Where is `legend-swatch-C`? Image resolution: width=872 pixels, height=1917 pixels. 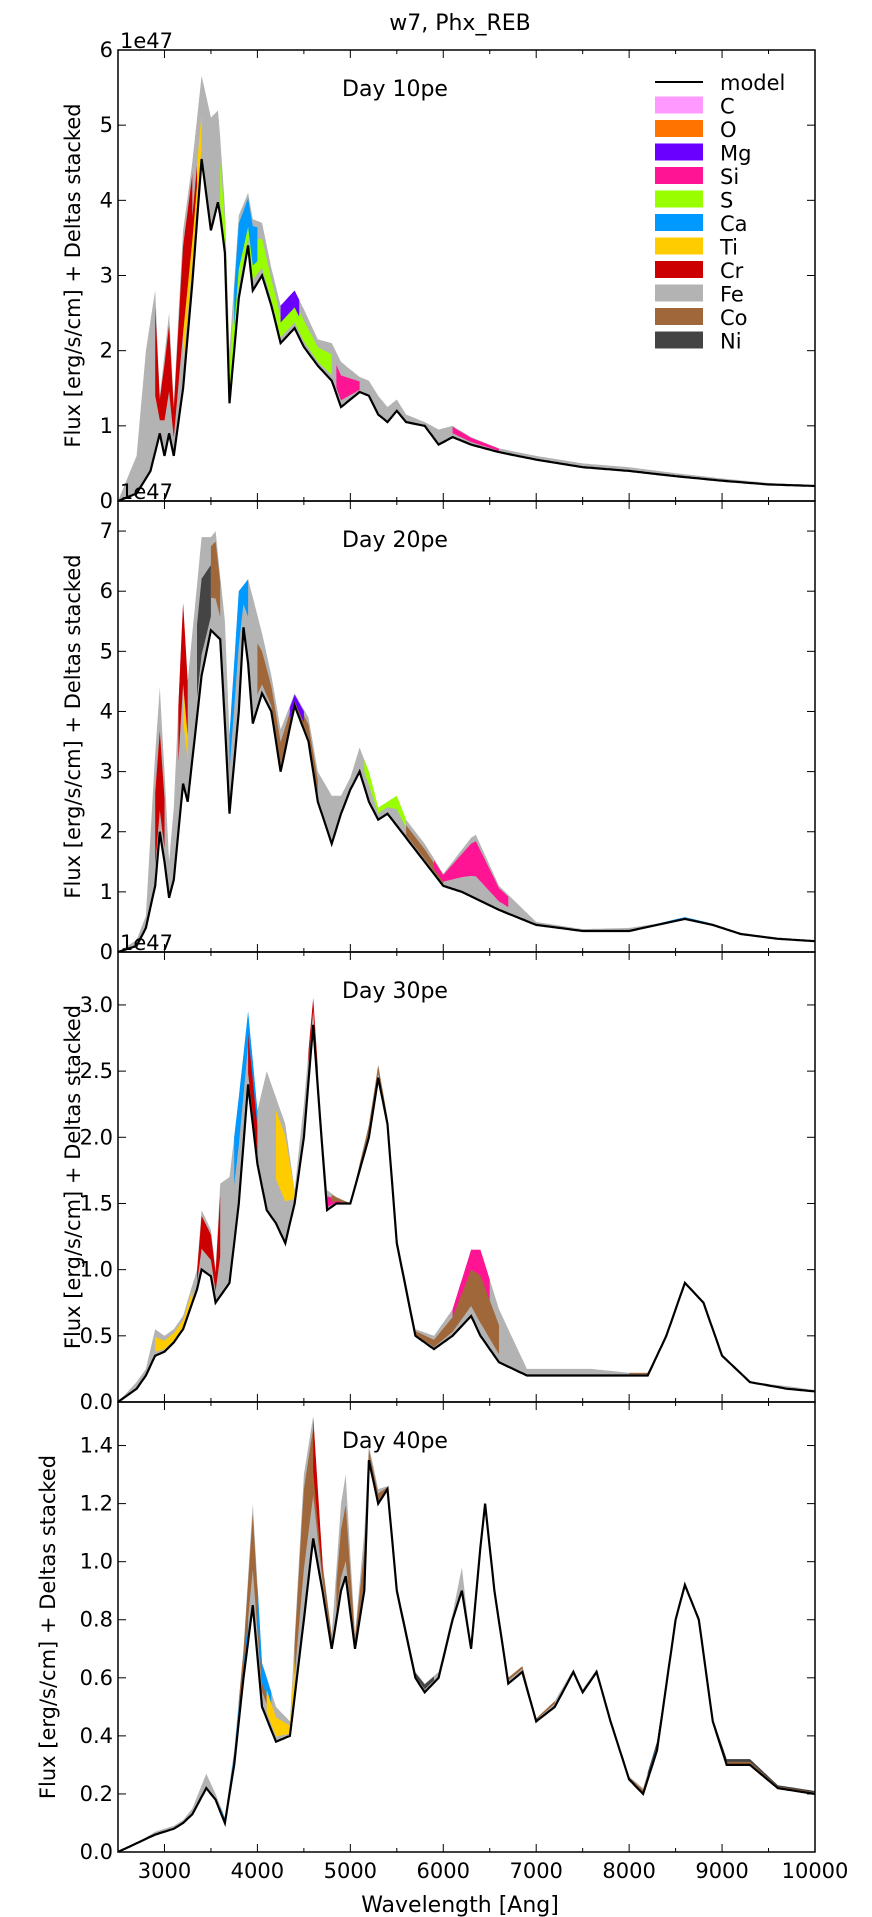
legend-swatch-C is located at coordinates (679, 105).